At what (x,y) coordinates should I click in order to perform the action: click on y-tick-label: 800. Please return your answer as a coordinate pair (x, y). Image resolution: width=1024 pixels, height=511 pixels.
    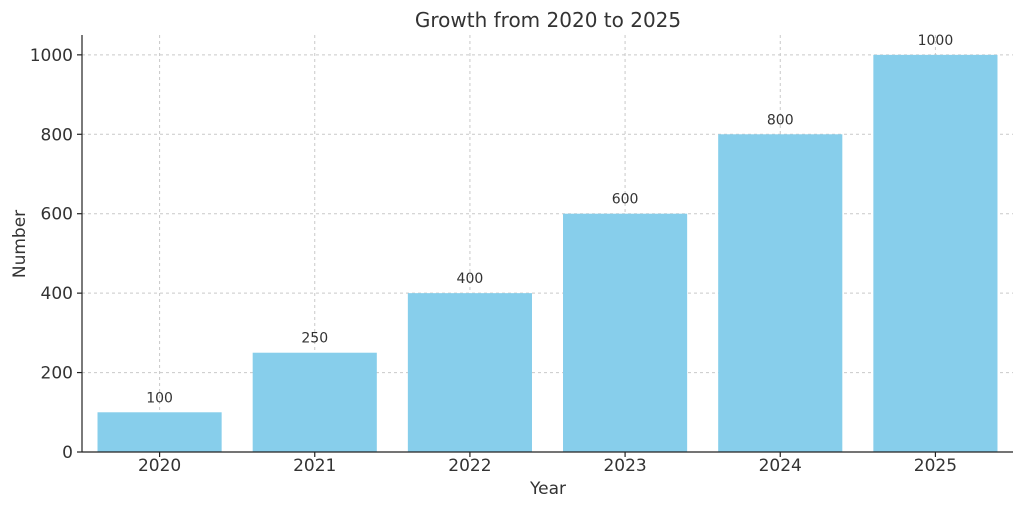
    Looking at the image, I should click on (57, 135).